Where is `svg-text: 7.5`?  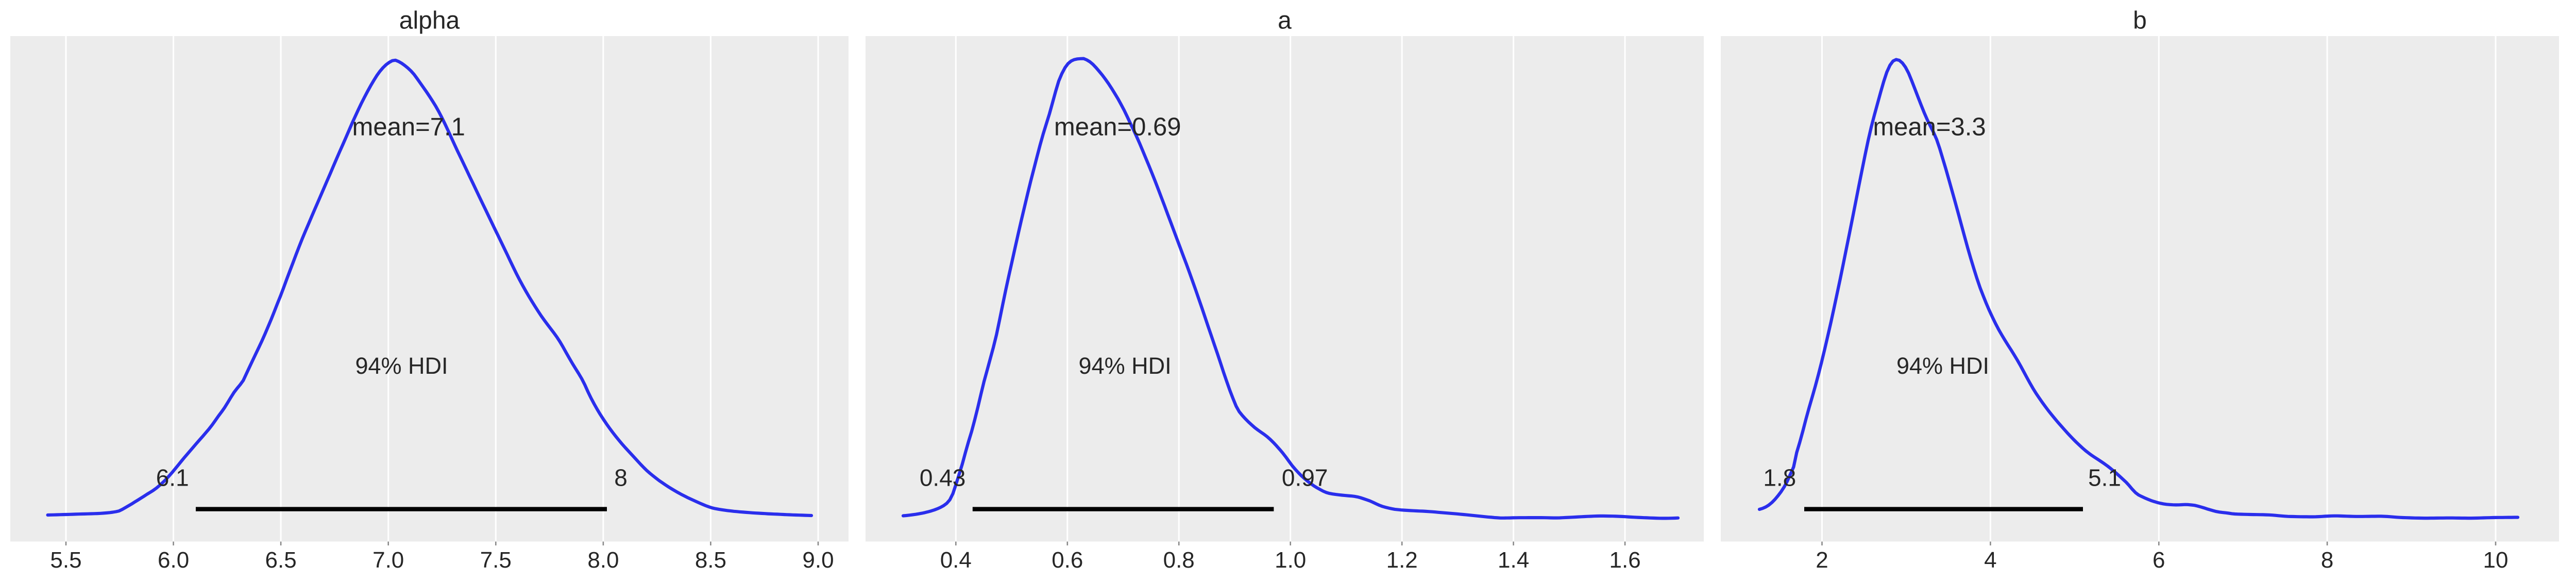 svg-text: 7.5 is located at coordinates (496, 560).